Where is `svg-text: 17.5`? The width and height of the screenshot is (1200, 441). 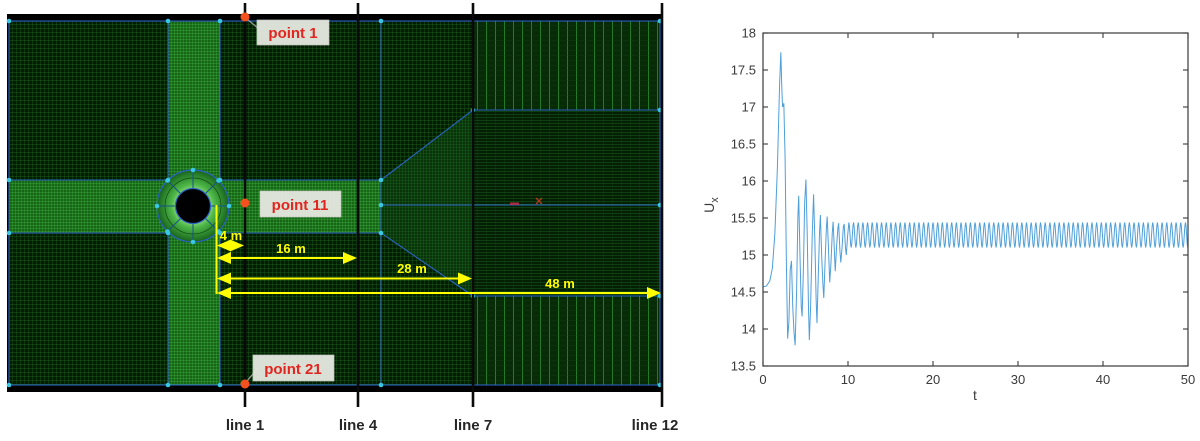 svg-text: 17.5 is located at coordinates (743, 70).